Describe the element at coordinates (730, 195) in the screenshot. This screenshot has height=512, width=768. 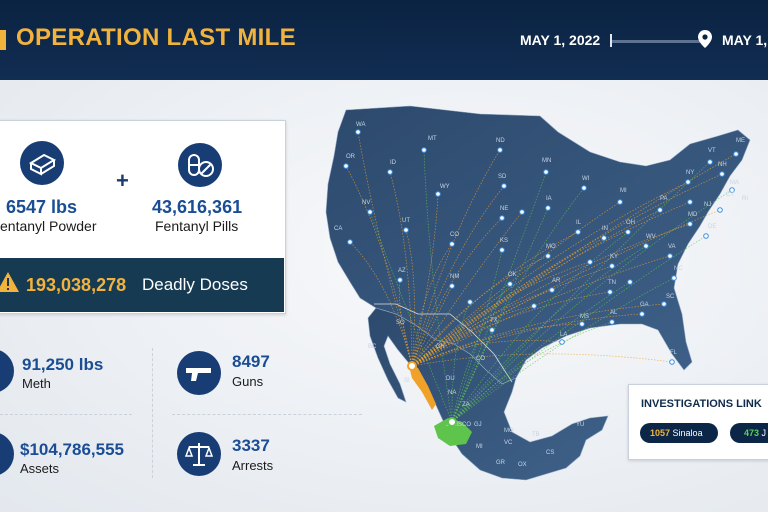
I see `state-label: CT` at that location.